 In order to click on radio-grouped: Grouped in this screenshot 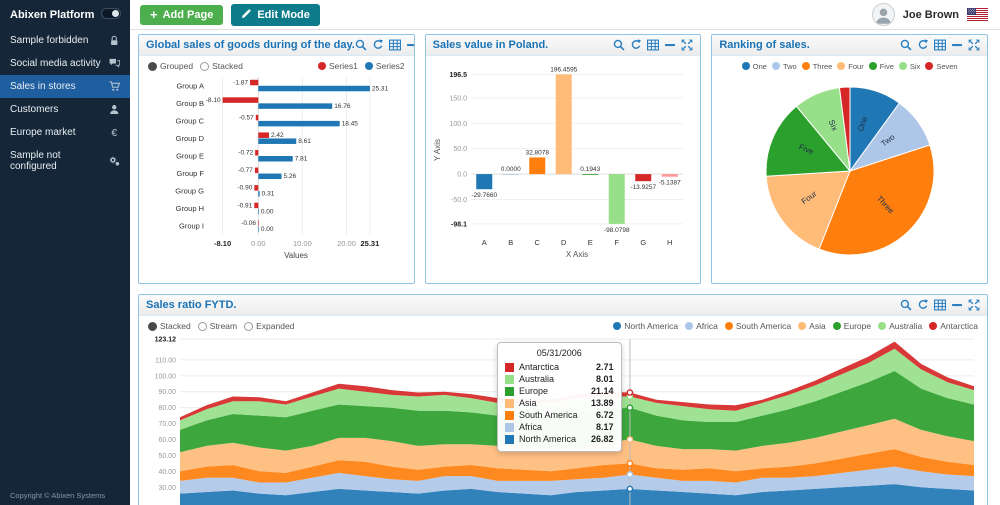, I will do `click(170, 66)`.